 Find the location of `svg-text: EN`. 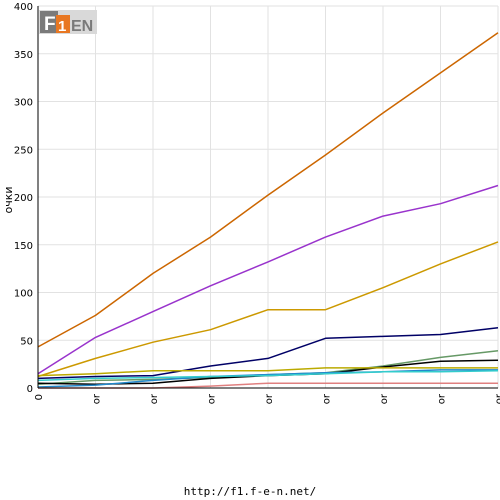

svg-text: EN is located at coordinates (82, 26).